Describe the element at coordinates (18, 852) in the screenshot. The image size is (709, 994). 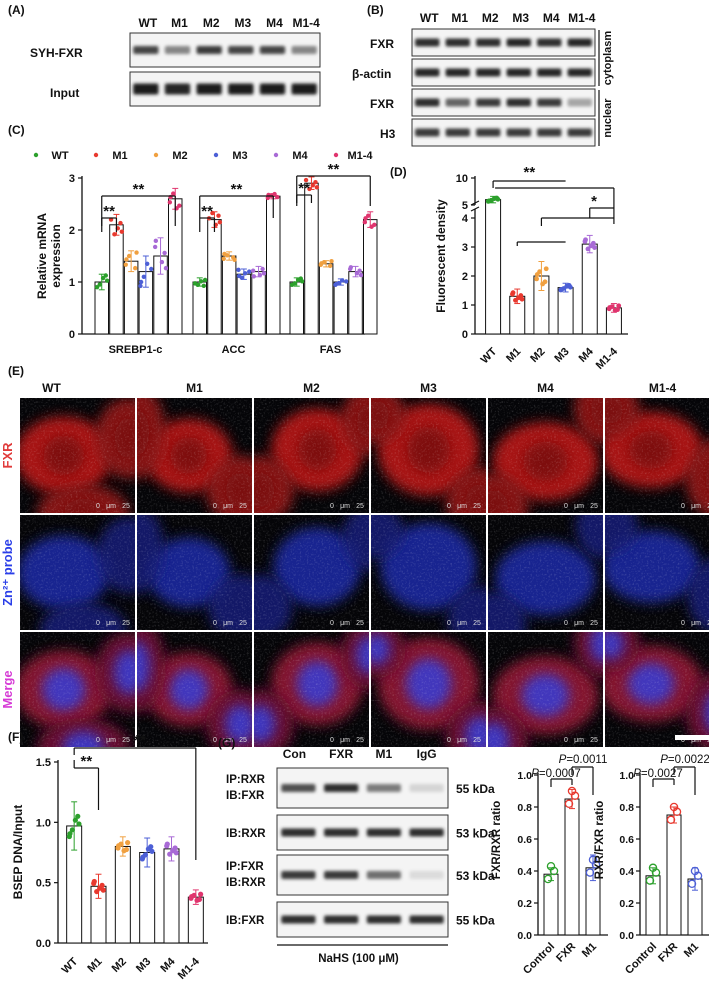
I see `y-label-f: BSEP DNA/Input` at that location.